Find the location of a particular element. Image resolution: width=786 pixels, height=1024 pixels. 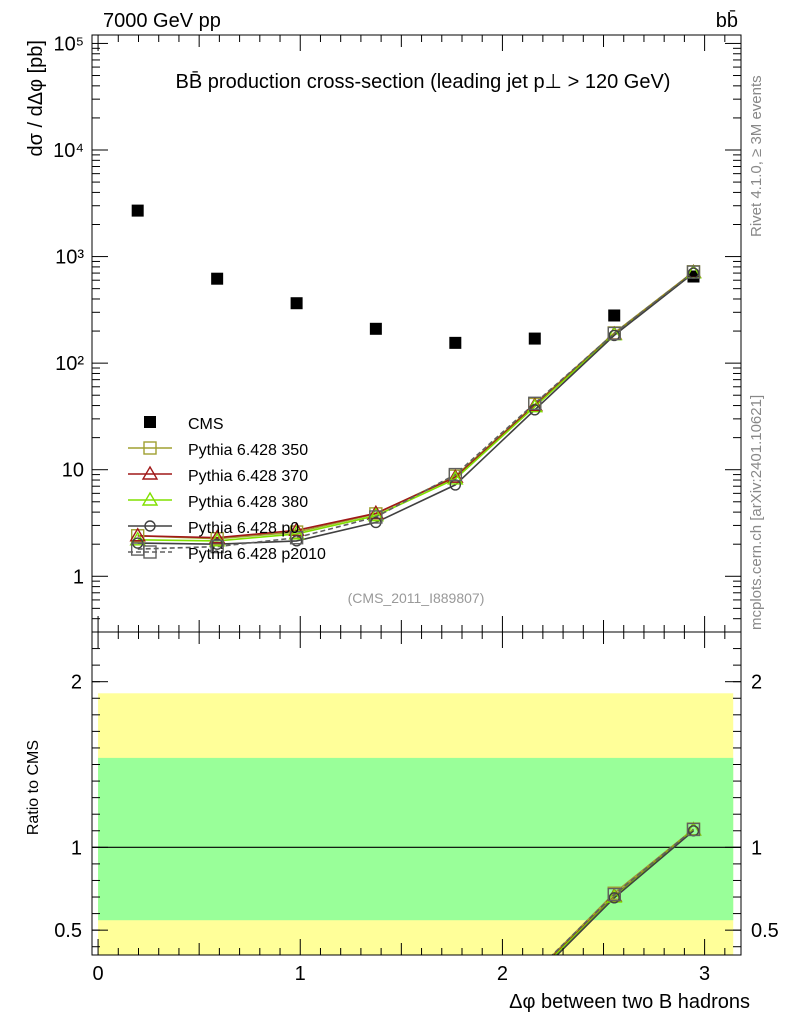

mcplots-label: mcplots.cern.ch [arXiv:2401.10621] is located at coordinates (756, 512).